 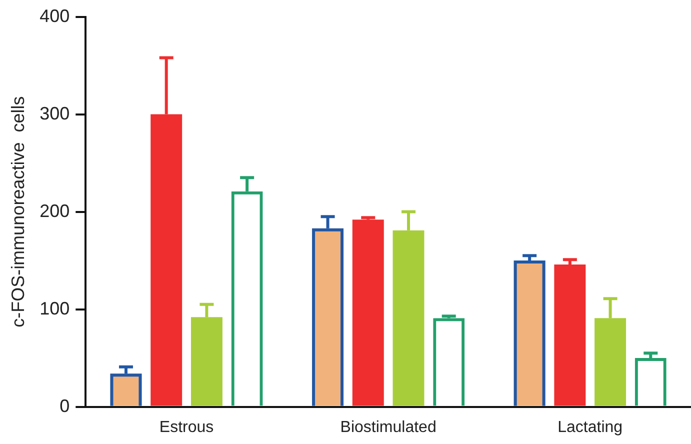 I want to click on bar, so click(x=368, y=313).